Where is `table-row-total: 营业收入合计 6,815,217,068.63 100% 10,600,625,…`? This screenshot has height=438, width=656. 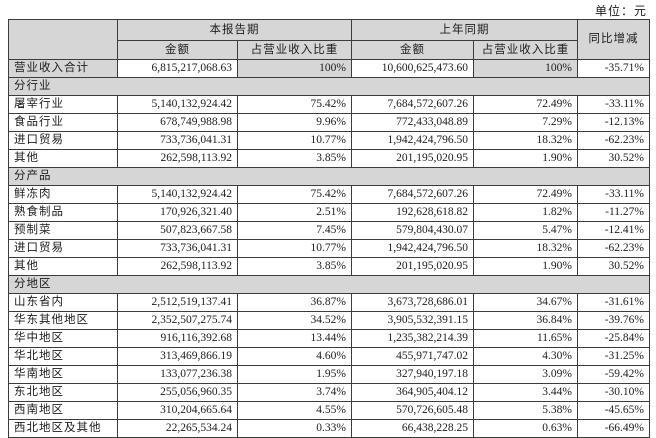 table-row-total: 营业收入合计 6,815,217,068.63 100% 10,600,625,… is located at coordinates (329, 68).